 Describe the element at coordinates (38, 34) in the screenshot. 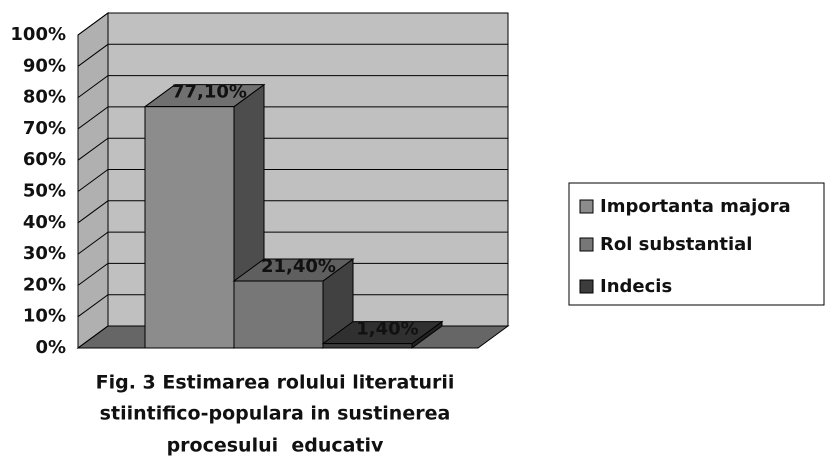

I see `y-tick-label: 100%` at that location.